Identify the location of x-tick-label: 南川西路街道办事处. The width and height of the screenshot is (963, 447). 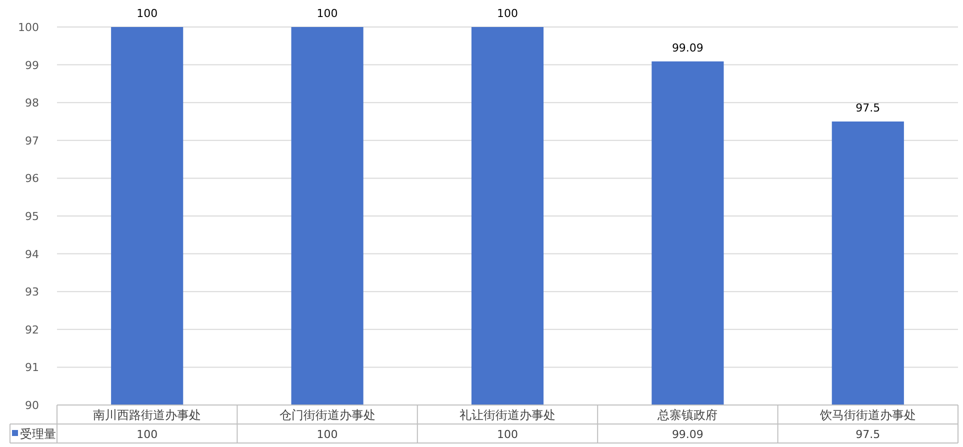
(147, 415).